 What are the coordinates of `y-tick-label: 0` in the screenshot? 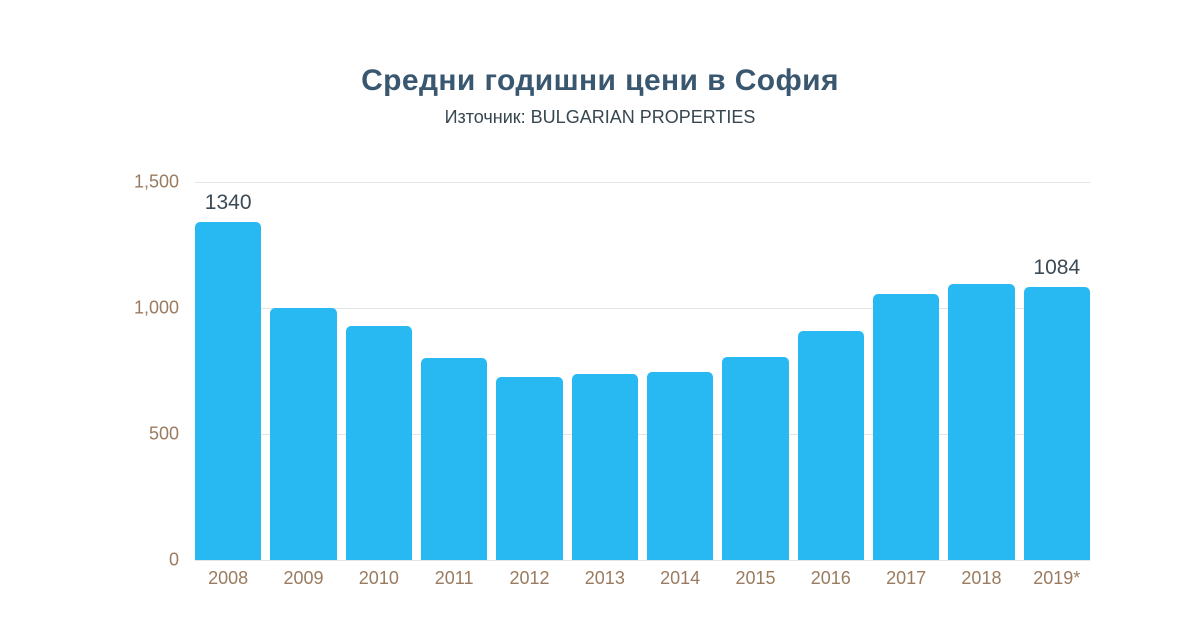 It's located at (173, 559).